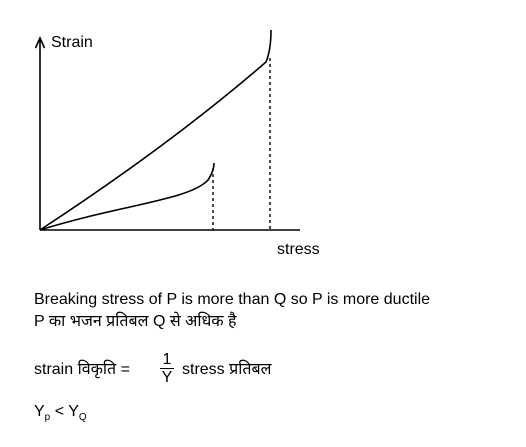 The width and height of the screenshot is (526, 447). I want to click on fraction-bar, so click(167, 368).